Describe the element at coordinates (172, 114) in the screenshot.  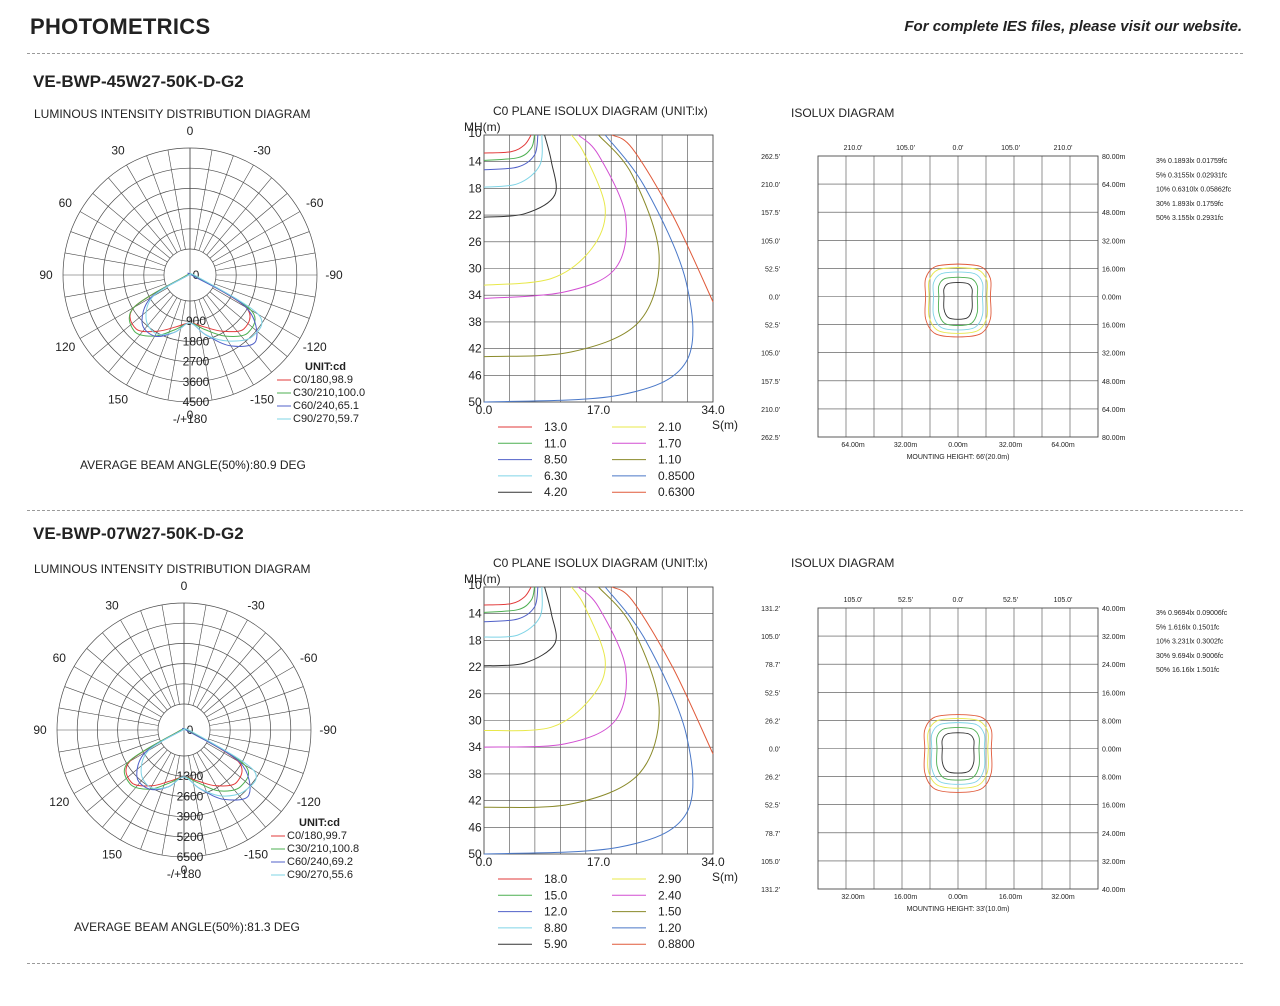
I see `lid-title: LUMINOUS INTENSITY DISTRIBUTION DIAGRAM` at that location.